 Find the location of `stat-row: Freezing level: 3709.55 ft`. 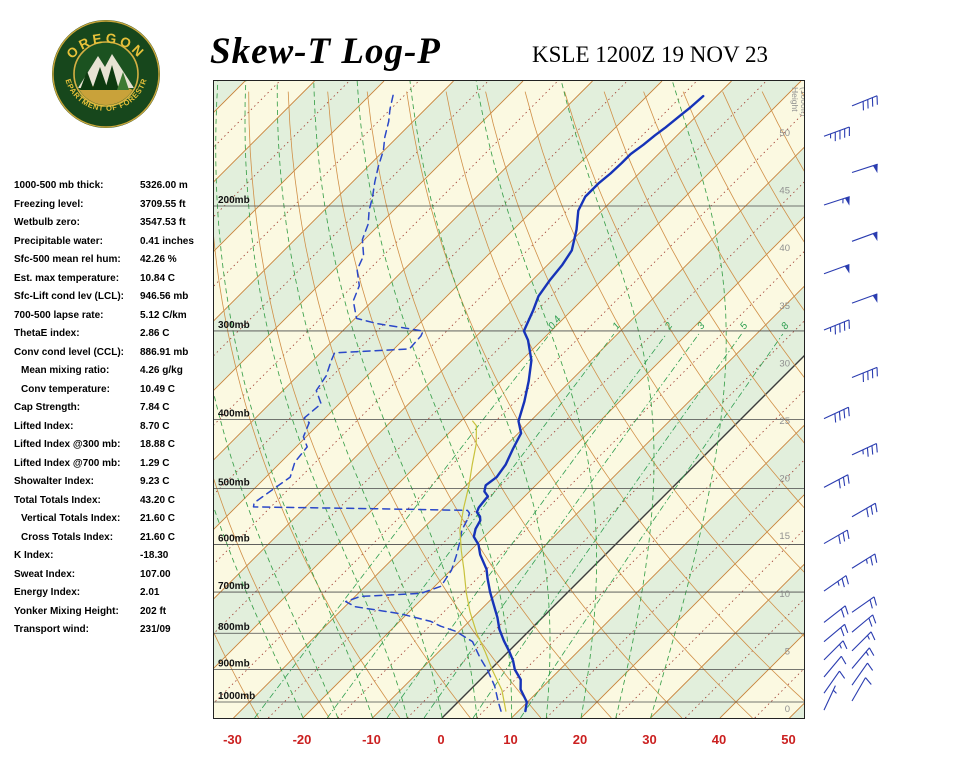

stat-row: Freezing level: 3709.55 ft is located at coordinates (114, 208).